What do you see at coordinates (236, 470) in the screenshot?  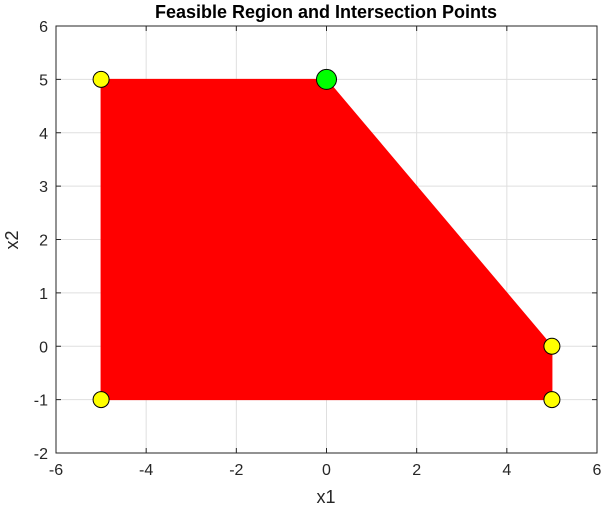 I see `x-tick-label: -2` at bounding box center [236, 470].